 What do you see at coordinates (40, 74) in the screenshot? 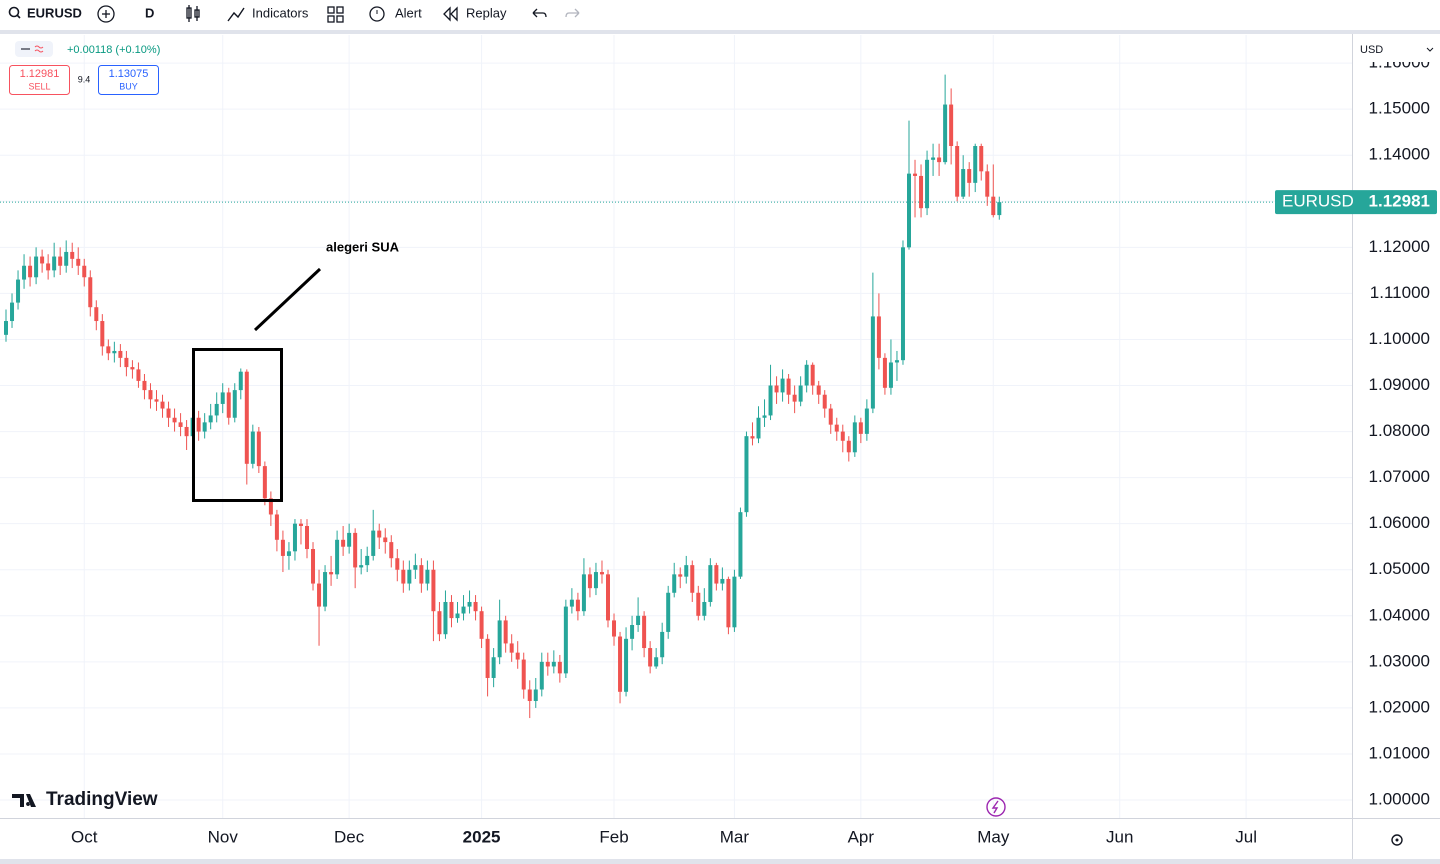
I see `sell-price: 1.12981` at bounding box center [40, 74].